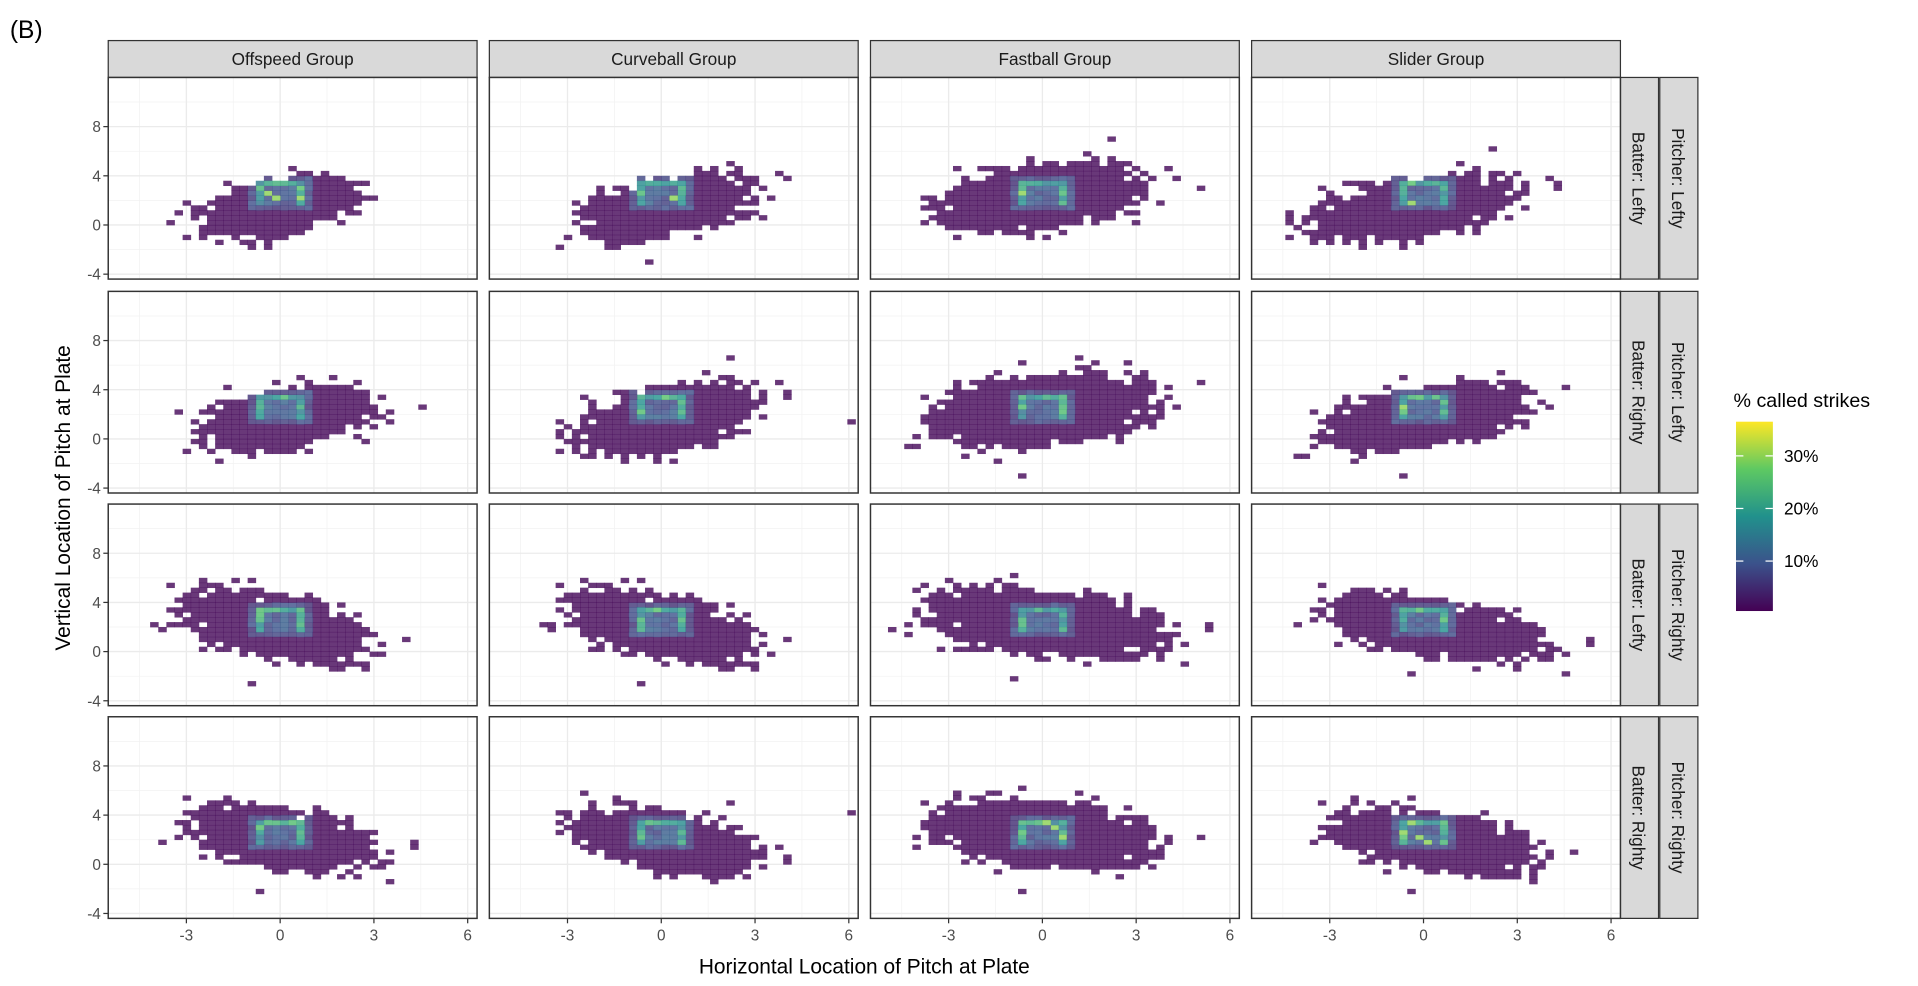 This screenshot has height=986, width=1918. What do you see at coordinates (300, 419) in the screenshot?
I see `heat-tiles` at bounding box center [300, 419].